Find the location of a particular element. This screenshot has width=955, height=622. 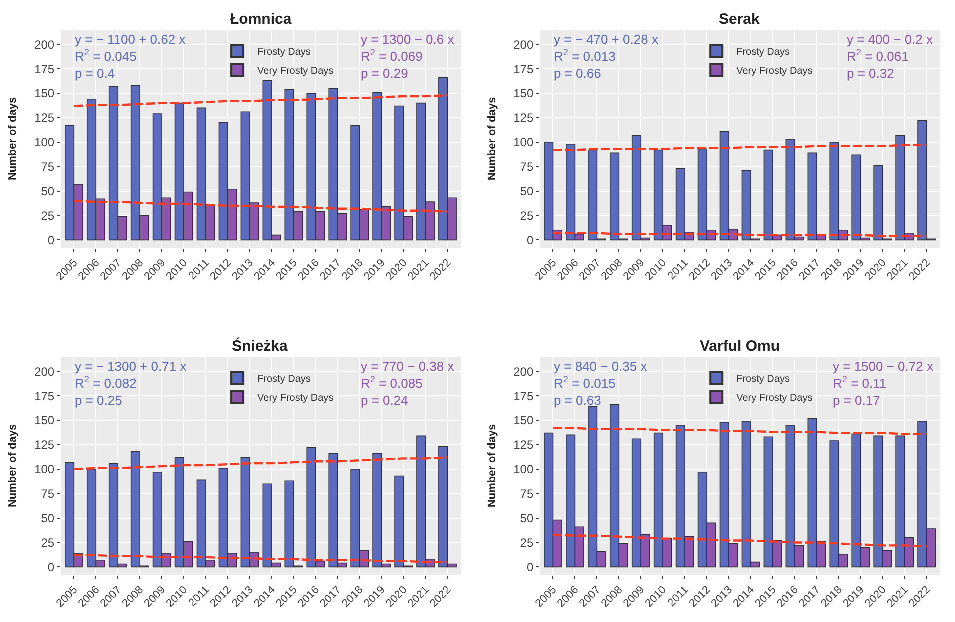

annotation: y = 770 − 0.38 x R$^{2}$ = 0.085 p = 0.24 is located at coordinates (408, 383).